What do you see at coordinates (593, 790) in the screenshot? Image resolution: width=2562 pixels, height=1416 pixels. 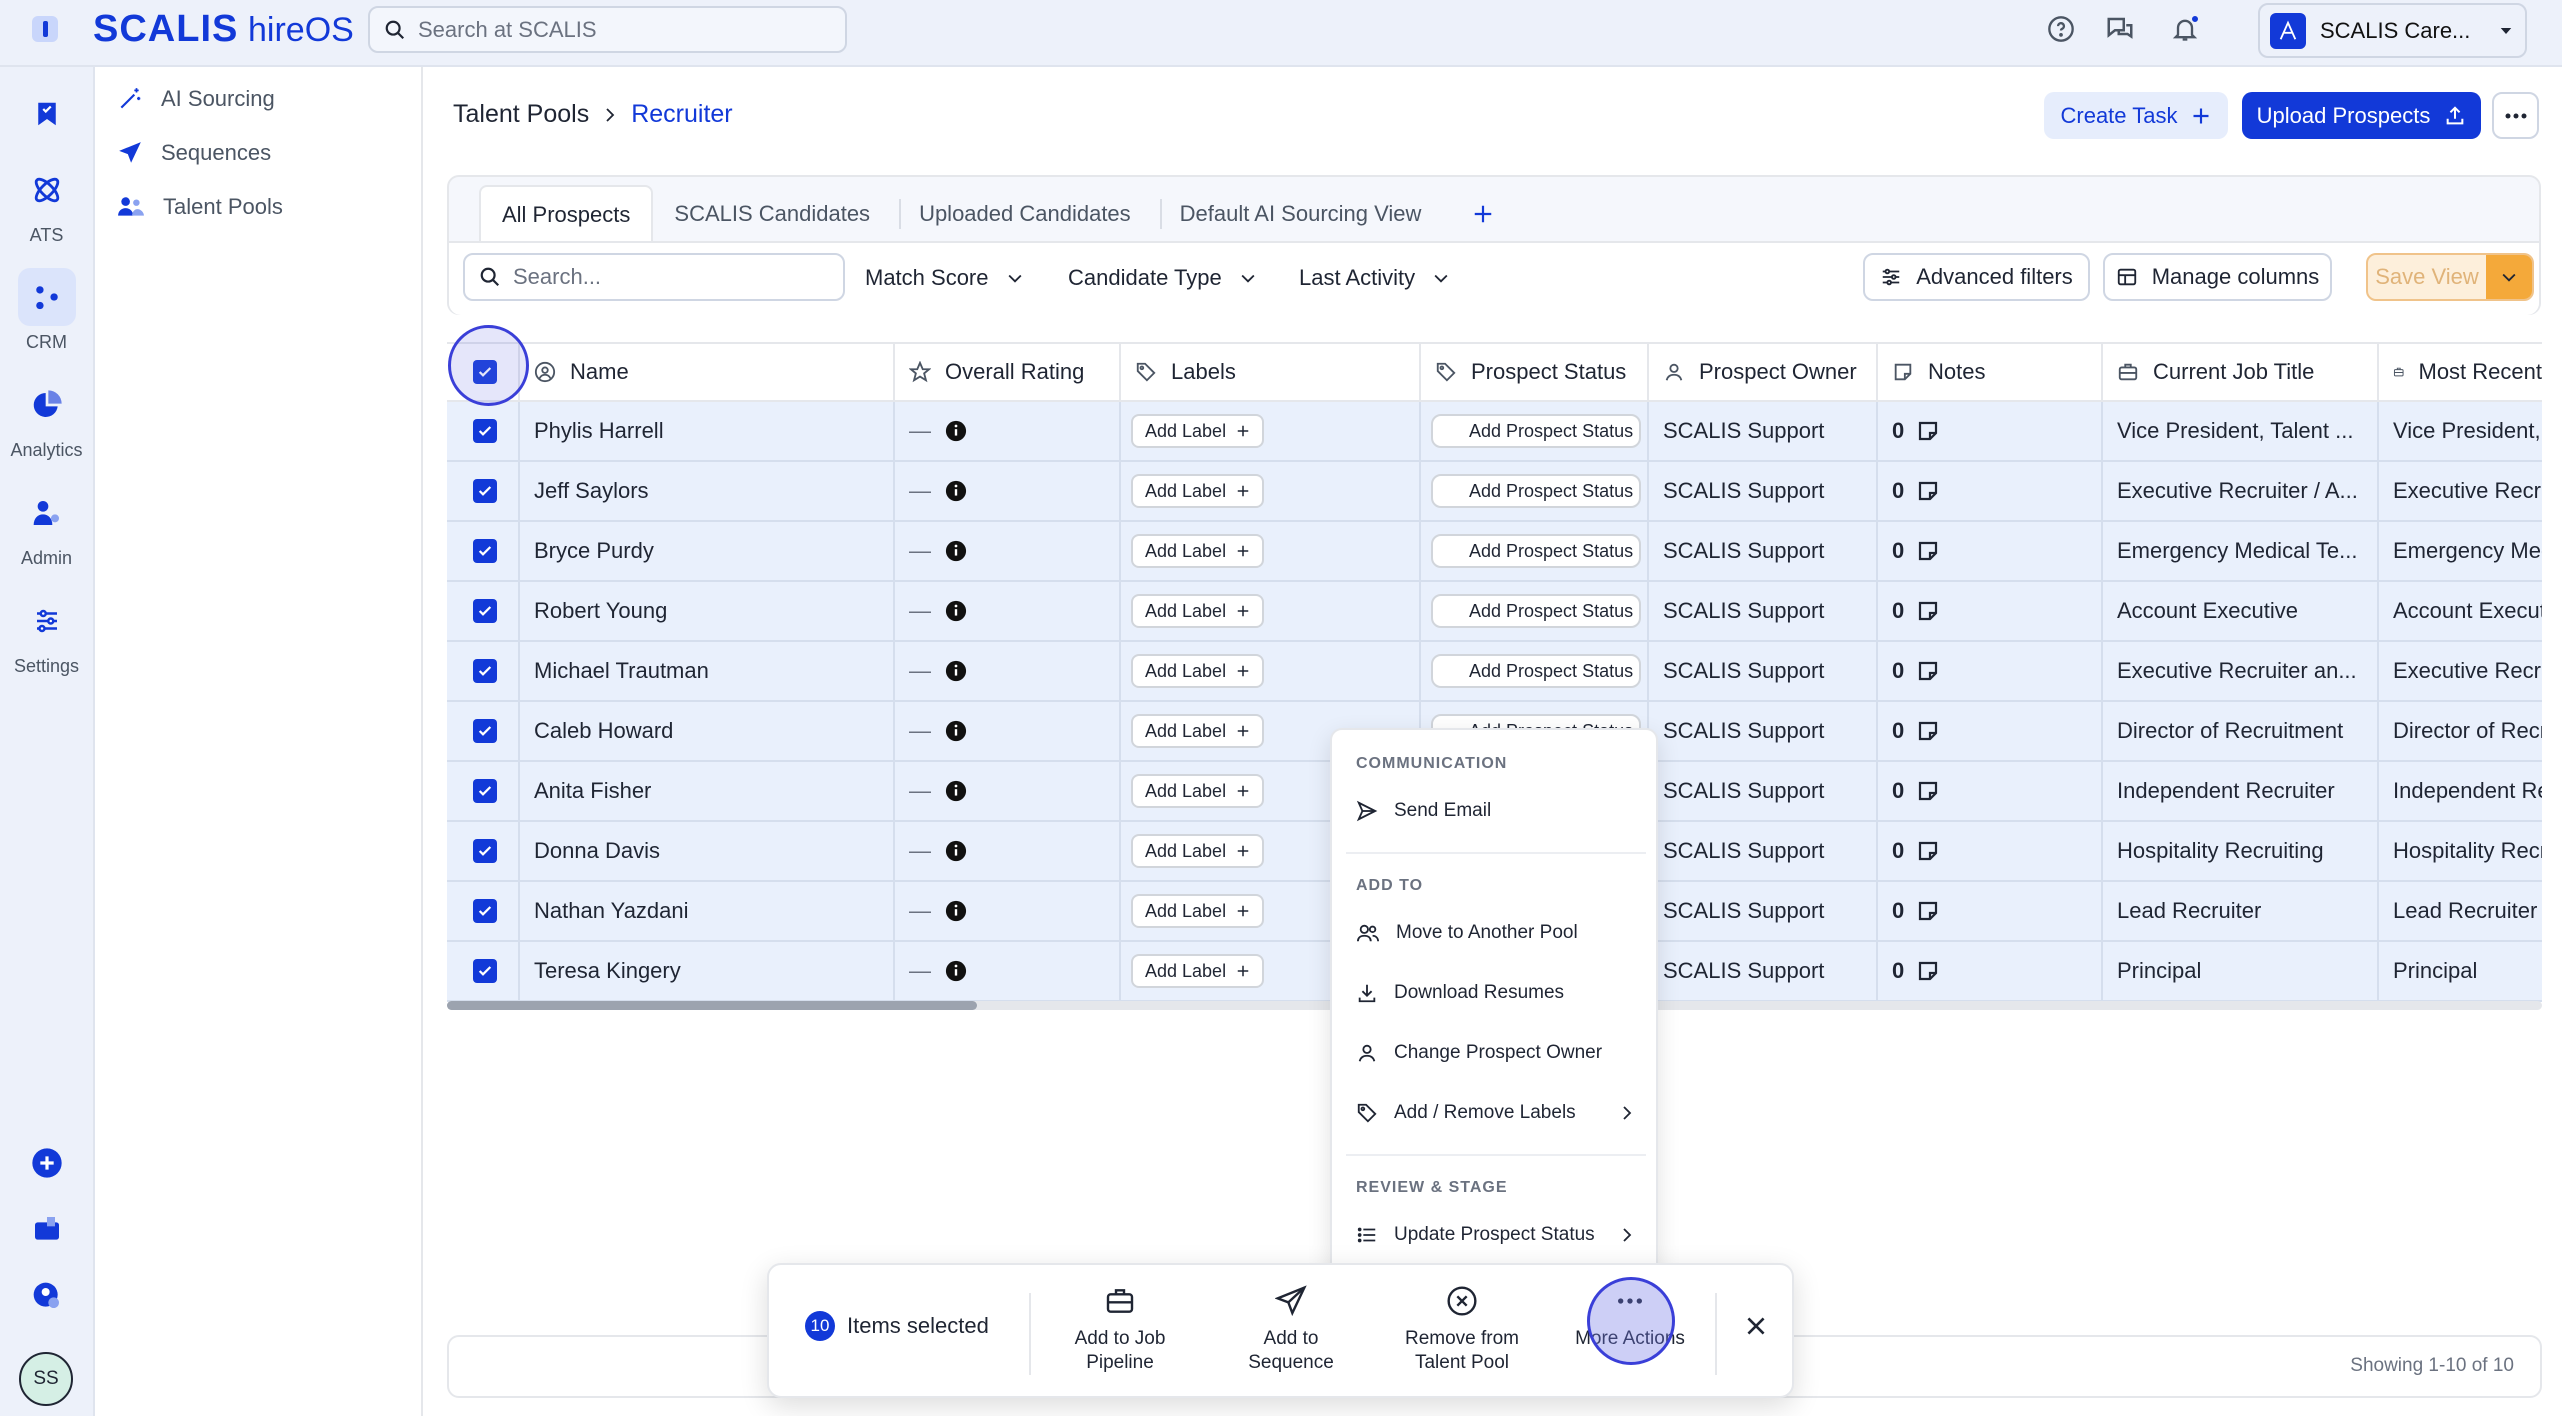 I see `prospect-name: Anita Fisher` at bounding box center [593, 790].